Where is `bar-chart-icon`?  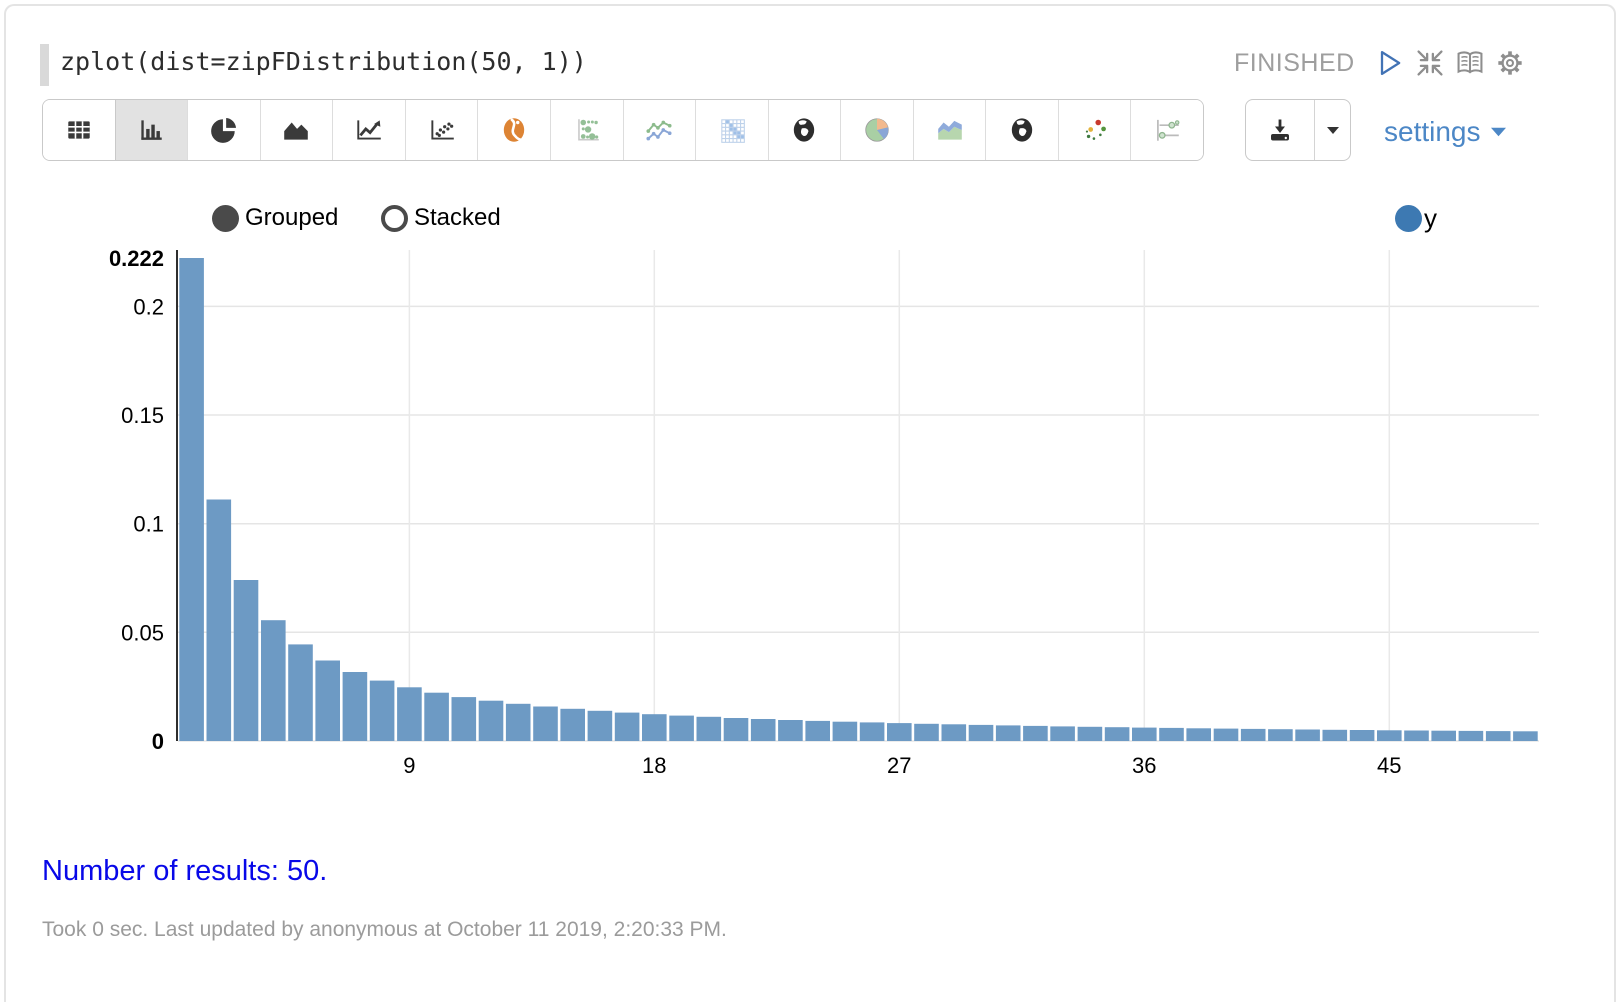
bar-chart-icon is located at coordinates (152, 130).